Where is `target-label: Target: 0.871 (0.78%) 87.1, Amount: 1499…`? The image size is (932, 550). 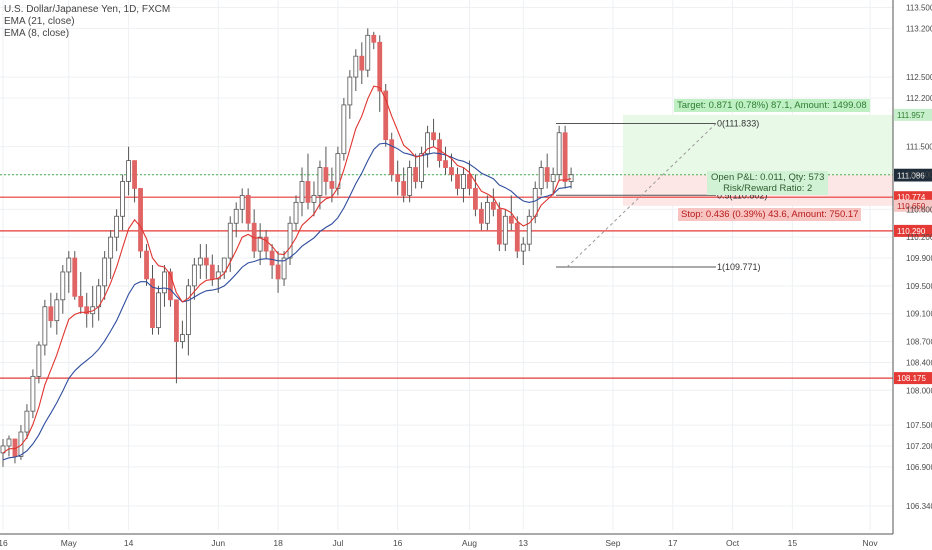
target-label: Target: 0.871 (0.78%) 87.1, Amount: 1499… is located at coordinates (772, 105).